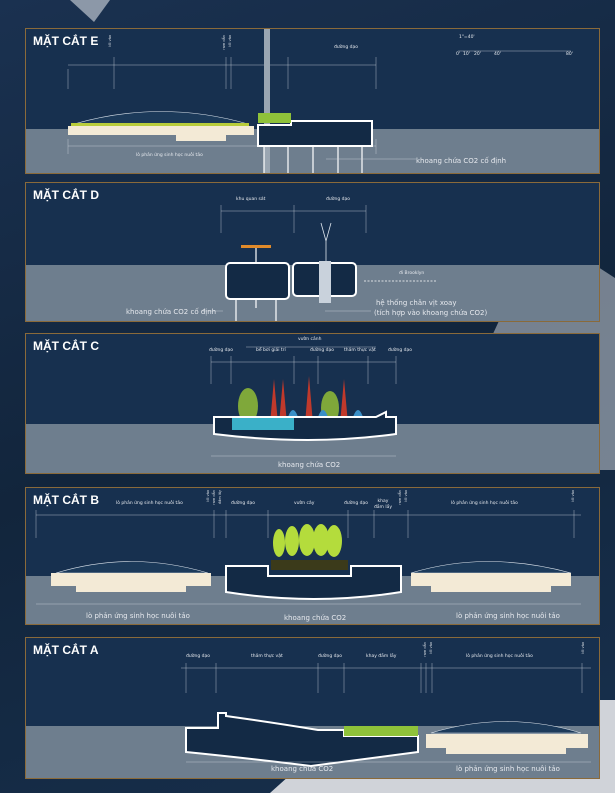 The image size is (615, 793). I want to click on pole, so click(267, 101).